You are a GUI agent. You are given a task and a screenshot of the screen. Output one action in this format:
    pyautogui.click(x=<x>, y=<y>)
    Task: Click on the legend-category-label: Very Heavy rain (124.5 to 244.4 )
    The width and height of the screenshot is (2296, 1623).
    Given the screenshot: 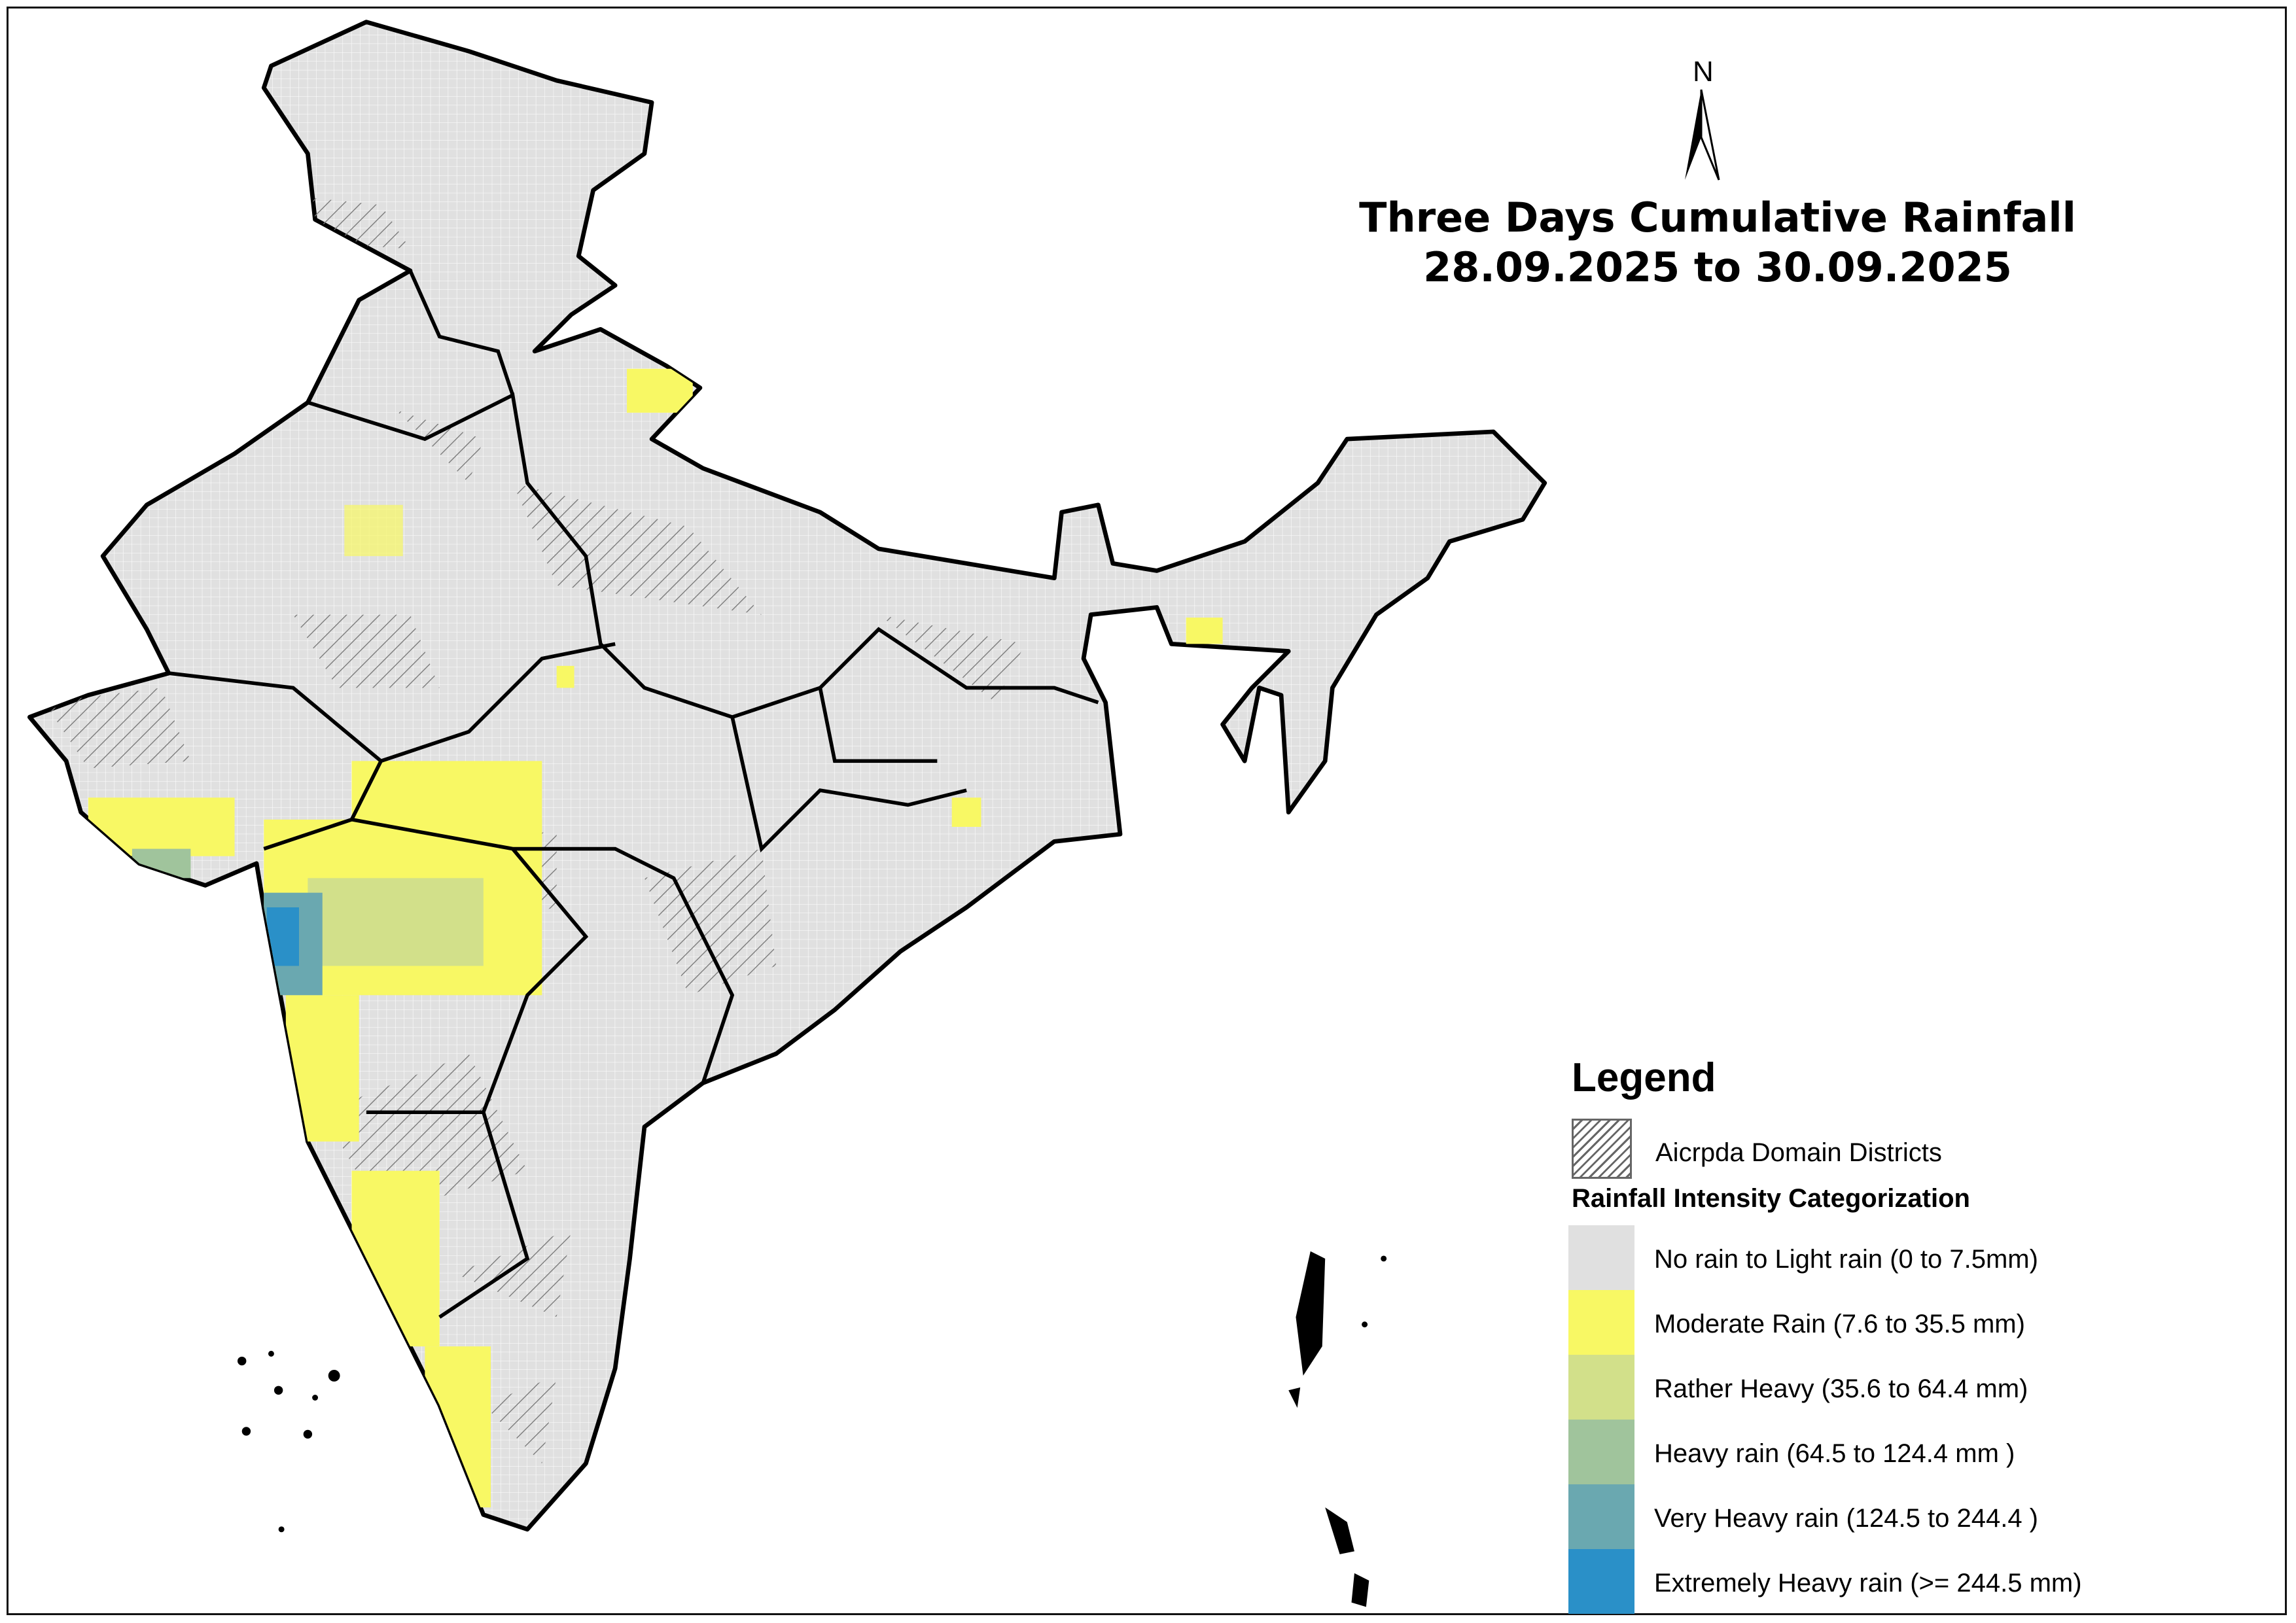 What is the action you would take?
    pyautogui.click(x=1846, y=1518)
    